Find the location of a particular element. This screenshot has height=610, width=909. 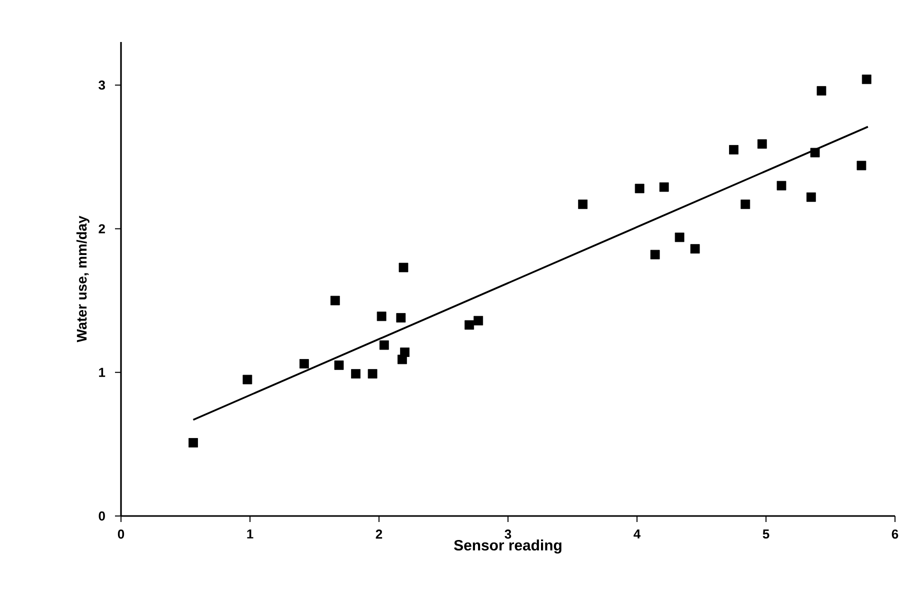

x-tick-label: 2 is located at coordinates (379, 534).